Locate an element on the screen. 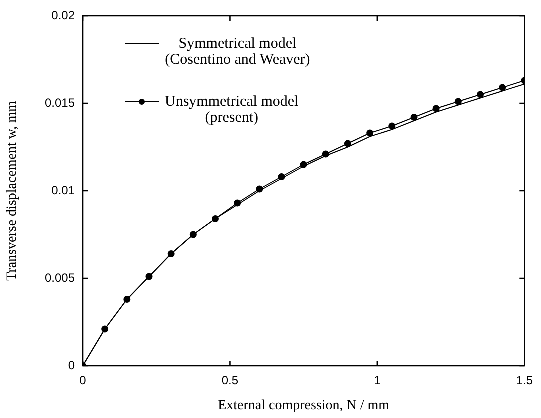 This screenshot has width=541, height=418. x-axis-title: External compression, N / mm is located at coordinates (304, 406).